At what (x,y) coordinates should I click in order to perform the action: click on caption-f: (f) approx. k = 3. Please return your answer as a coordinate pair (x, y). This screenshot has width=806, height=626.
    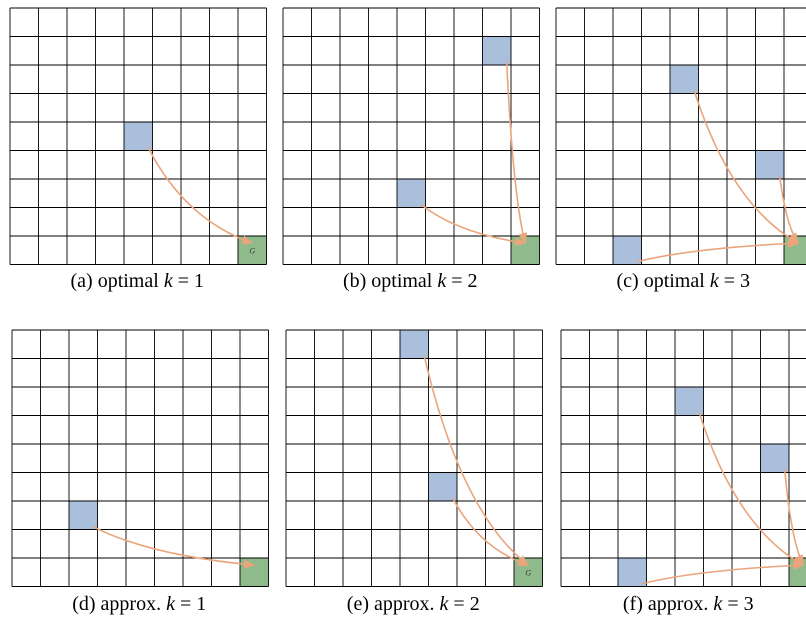
    Looking at the image, I should click on (683, 604).